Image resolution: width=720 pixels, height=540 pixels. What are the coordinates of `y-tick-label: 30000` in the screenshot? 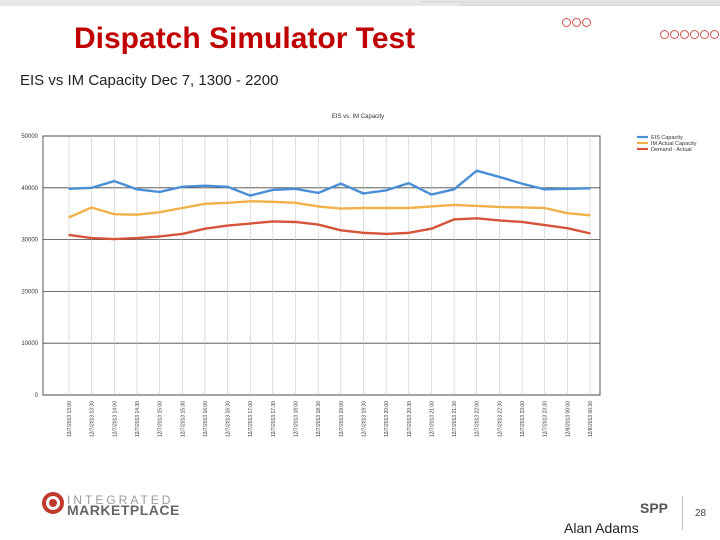 It's located at (29, 241).